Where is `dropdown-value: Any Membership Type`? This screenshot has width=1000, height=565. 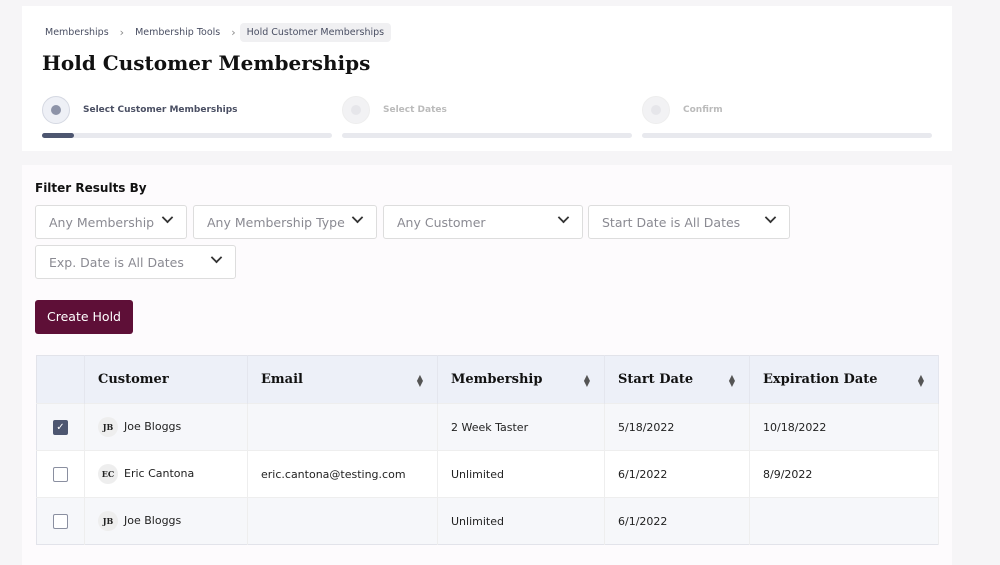 dropdown-value: Any Membership Type is located at coordinates (276, 222).